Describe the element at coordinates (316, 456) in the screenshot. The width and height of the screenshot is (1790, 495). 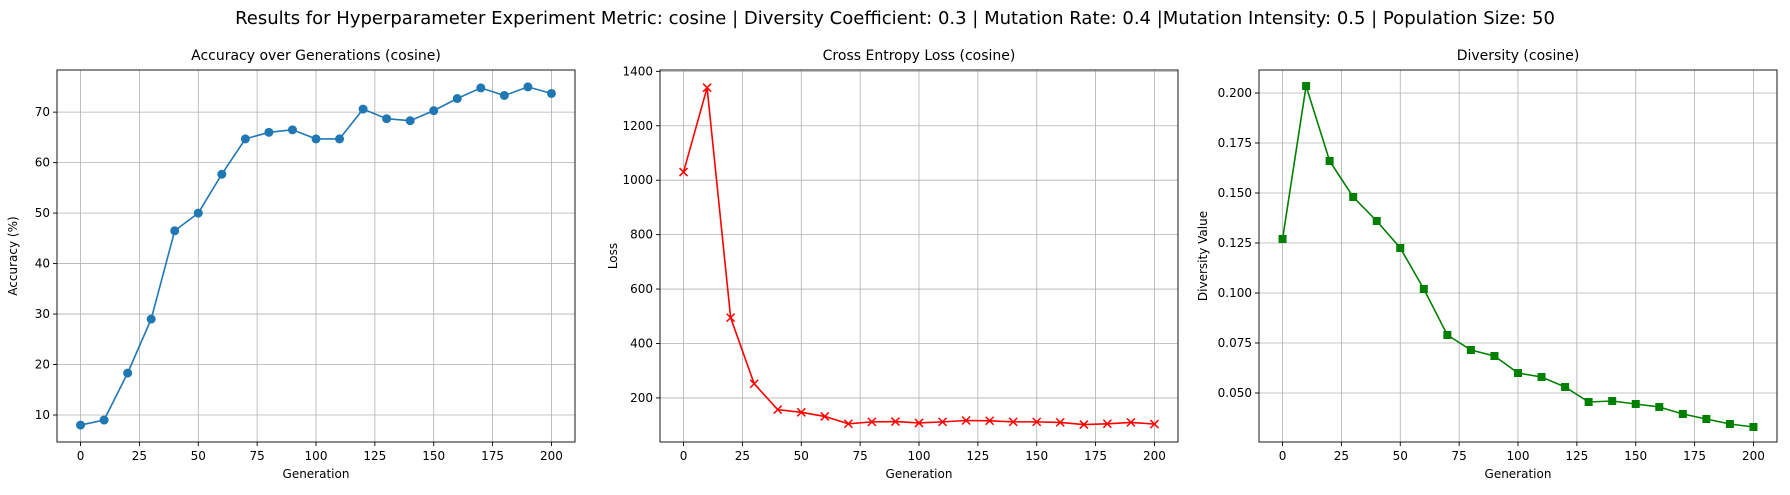
I see `x-tick-label: 100` at that location.